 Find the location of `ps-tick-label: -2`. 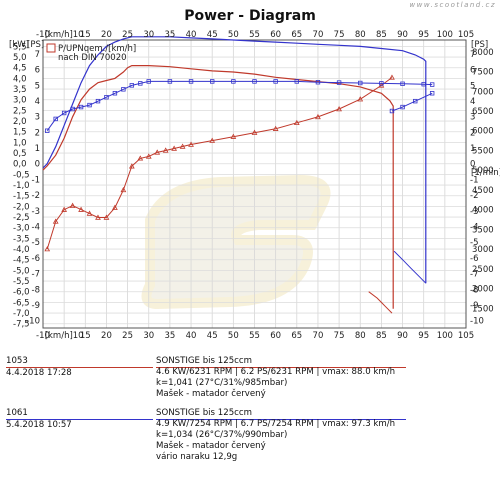

ps-tick-label: -2 is located at coordinates (36, 196).